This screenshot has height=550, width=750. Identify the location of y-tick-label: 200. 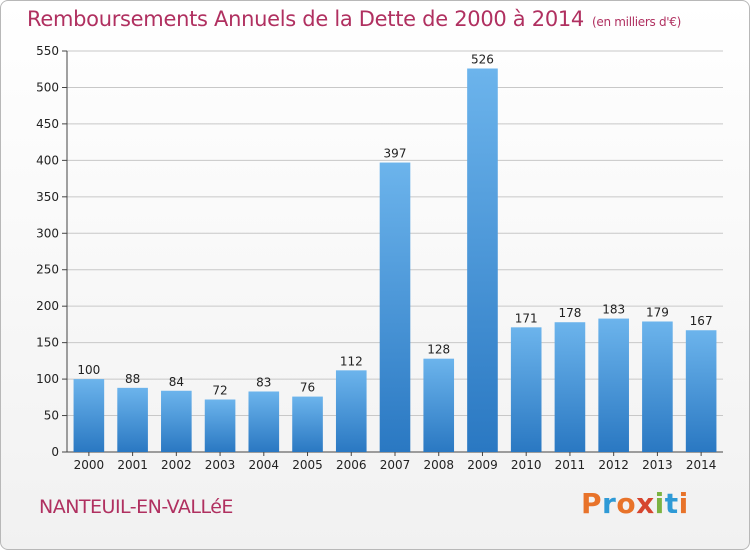
(47, 306).